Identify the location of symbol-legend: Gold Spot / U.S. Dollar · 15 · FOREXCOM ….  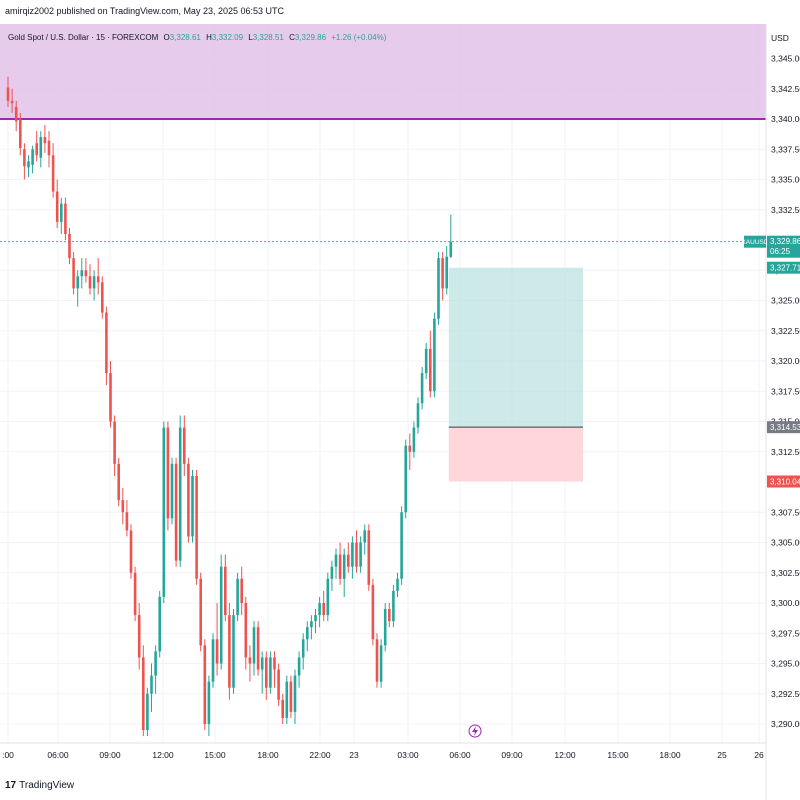
(197, 37).